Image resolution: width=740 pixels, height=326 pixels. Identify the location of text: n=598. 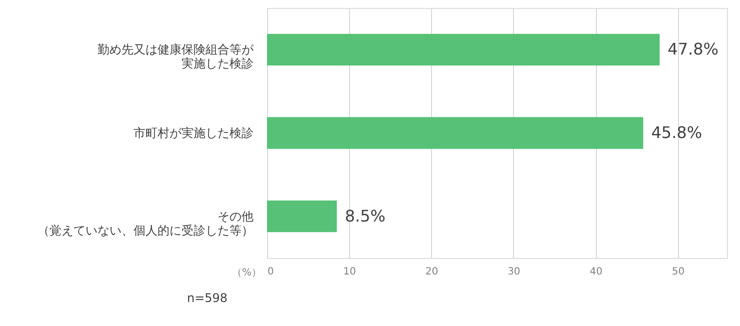
(207, 298).